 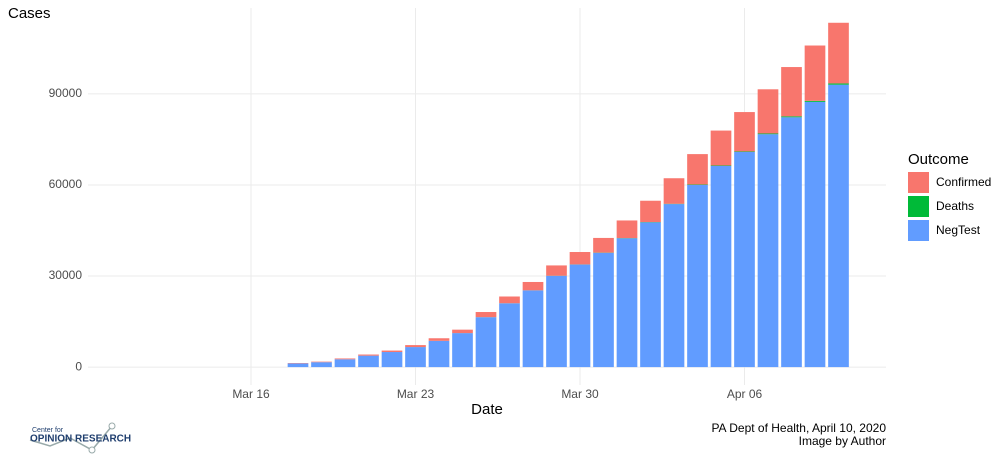 I want to click on caption: Image by Author, so click(x=842, y=441).